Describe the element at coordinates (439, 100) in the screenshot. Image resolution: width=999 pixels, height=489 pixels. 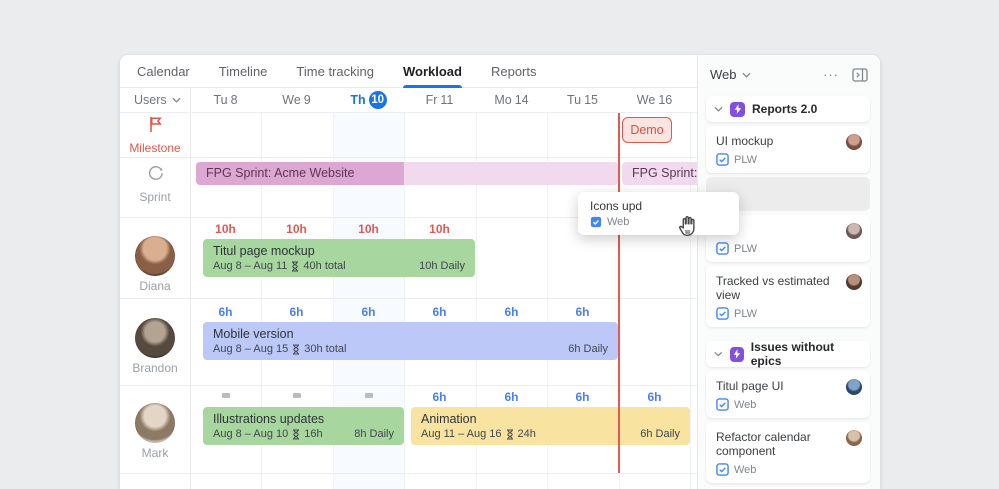
I see `date-fr11: Fr 11` at that location.